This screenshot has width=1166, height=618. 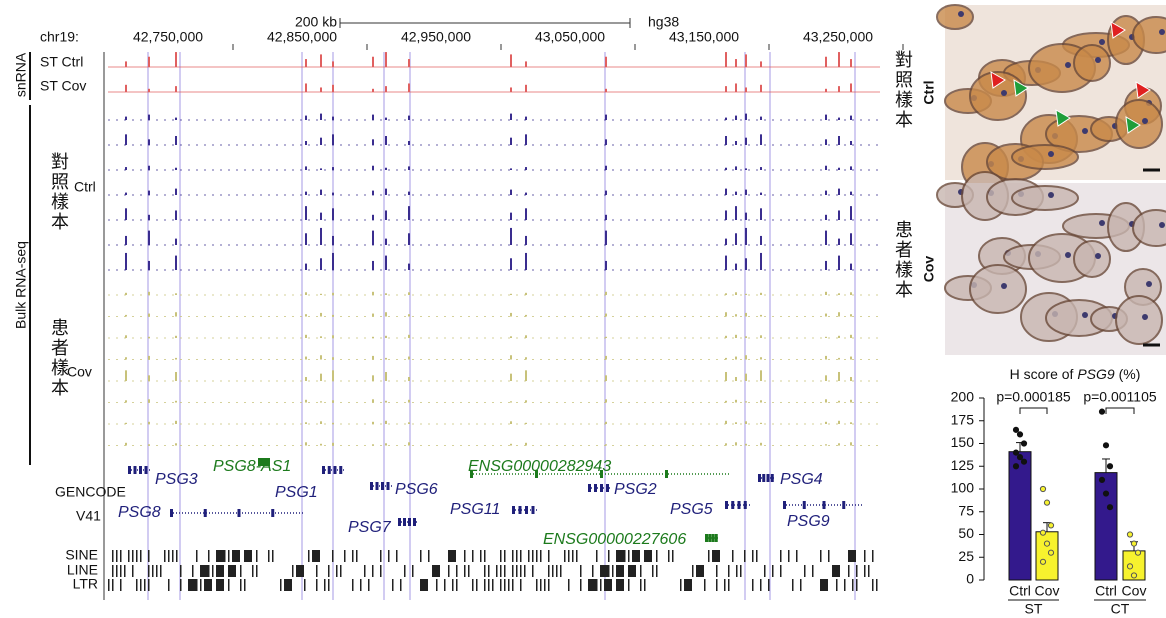 What do you see at coordinates (1162, 225) in the screenshot?
I see `nucleus` at bounding box center [1162, 225].